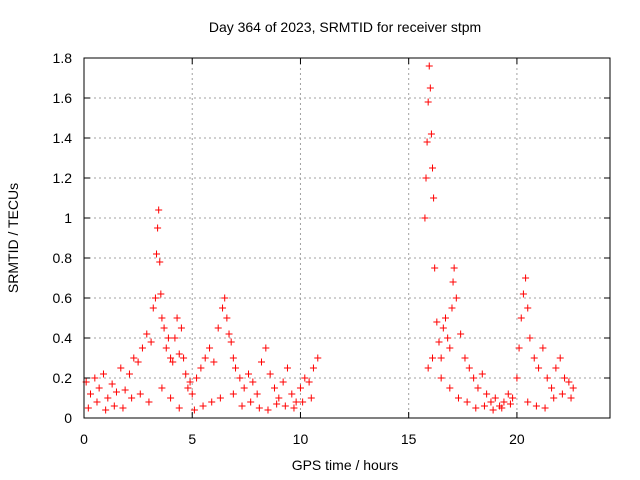 This screenshot has height=480, width=640. What do you see at coordinates (68, 418) in the screenshot?
I see `y-tick-label: 0` at bounding box center [68, 418].